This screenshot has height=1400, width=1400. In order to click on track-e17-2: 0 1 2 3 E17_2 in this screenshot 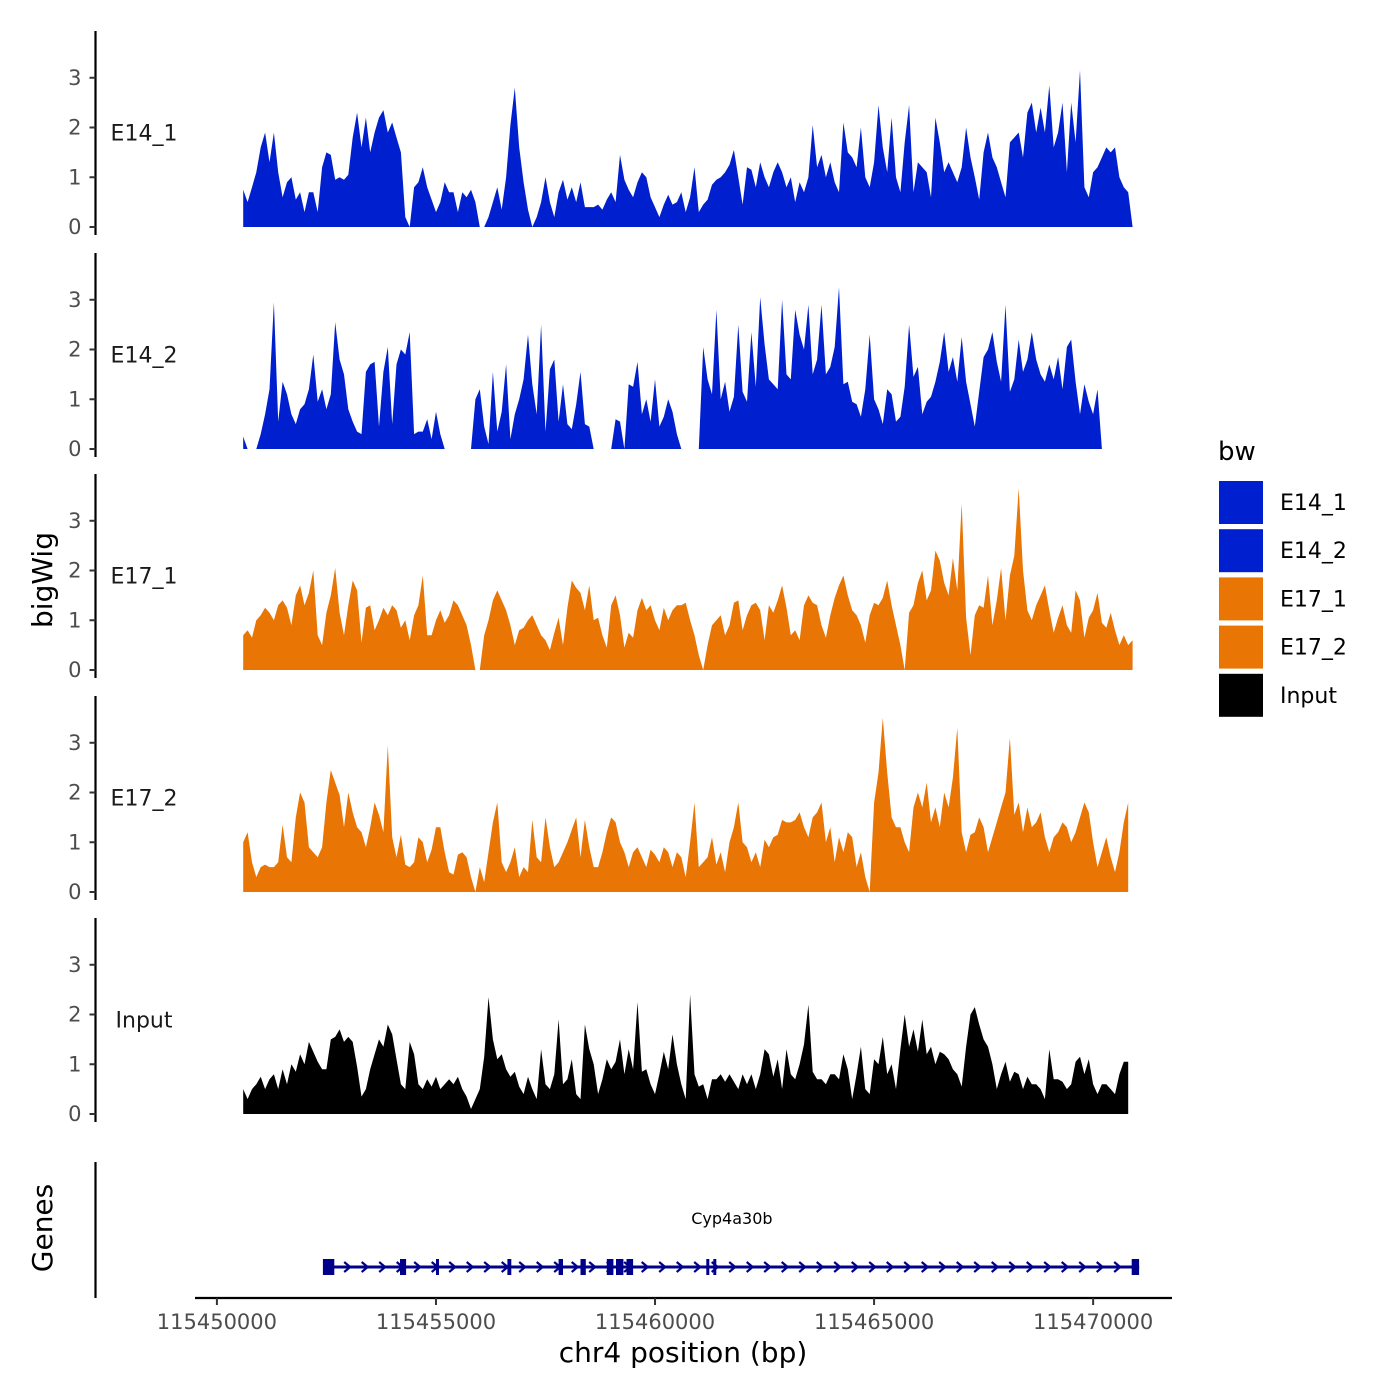, I will do `click(598, 800)`.